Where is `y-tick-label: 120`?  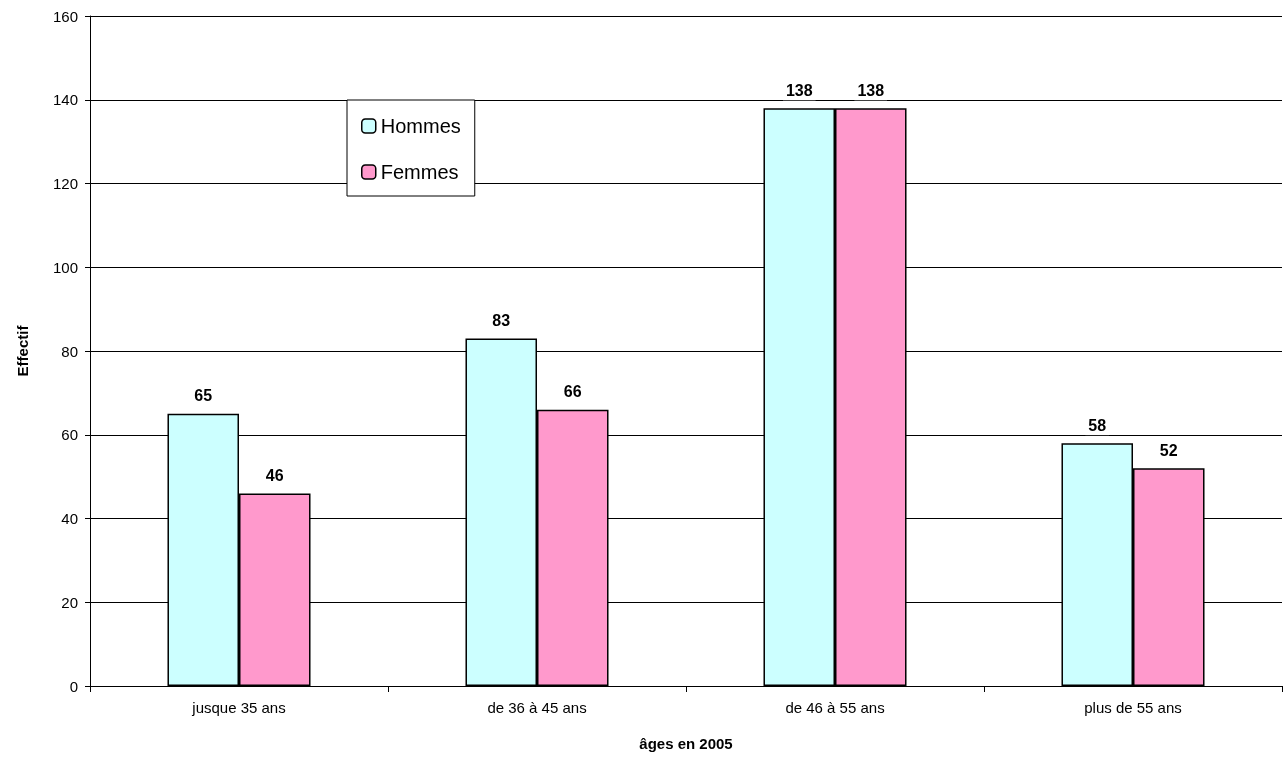 y-tick-label: 120 is located at coordinates (65, 183).